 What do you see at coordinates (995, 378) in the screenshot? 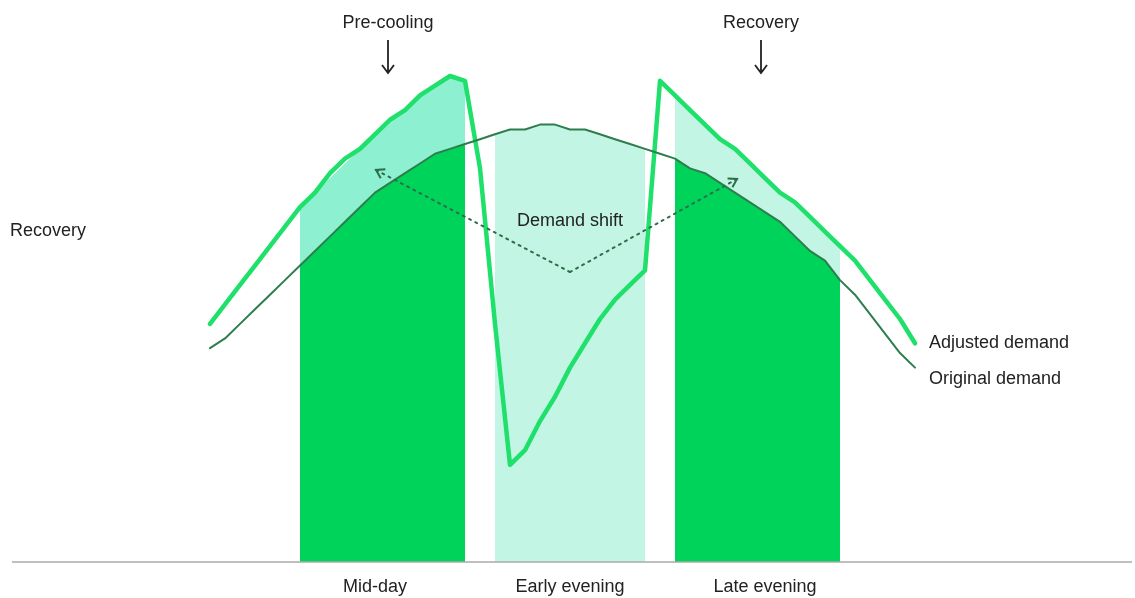
I see `series-label: Original demand` at bounding box center [995, 378].